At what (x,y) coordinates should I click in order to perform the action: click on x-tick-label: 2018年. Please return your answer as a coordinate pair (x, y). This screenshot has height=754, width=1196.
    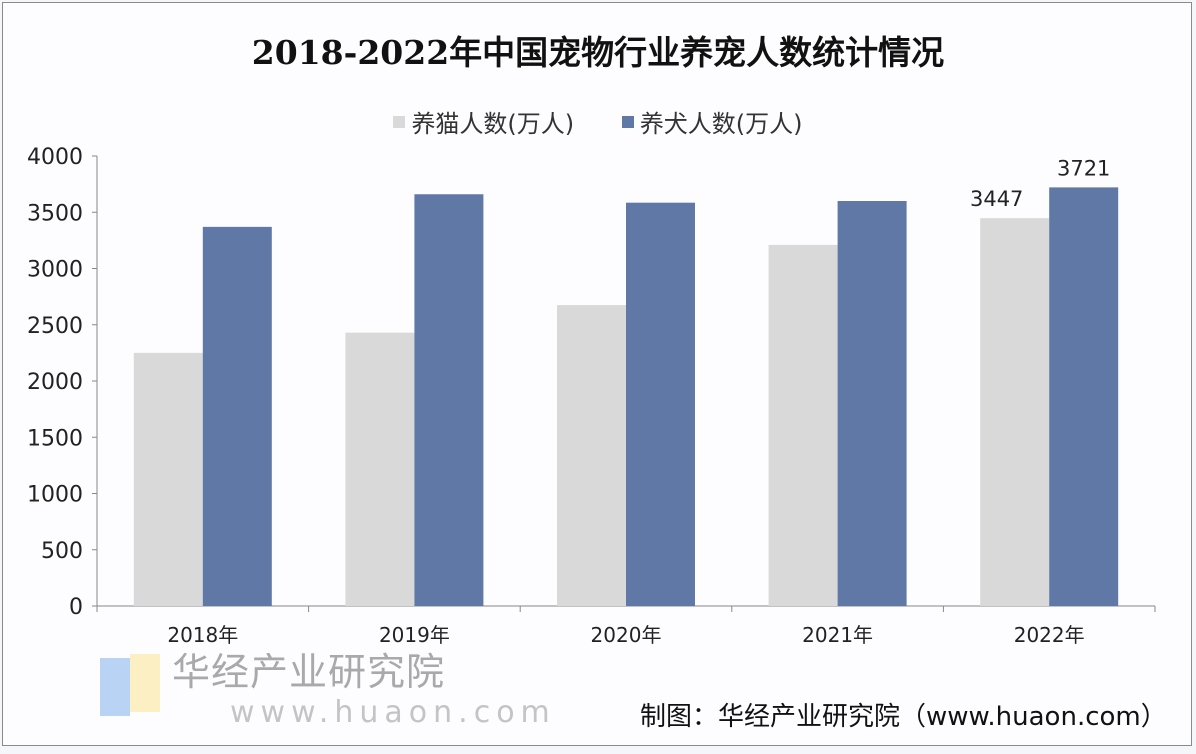
    Looking at the image, I should click on (202, 635).